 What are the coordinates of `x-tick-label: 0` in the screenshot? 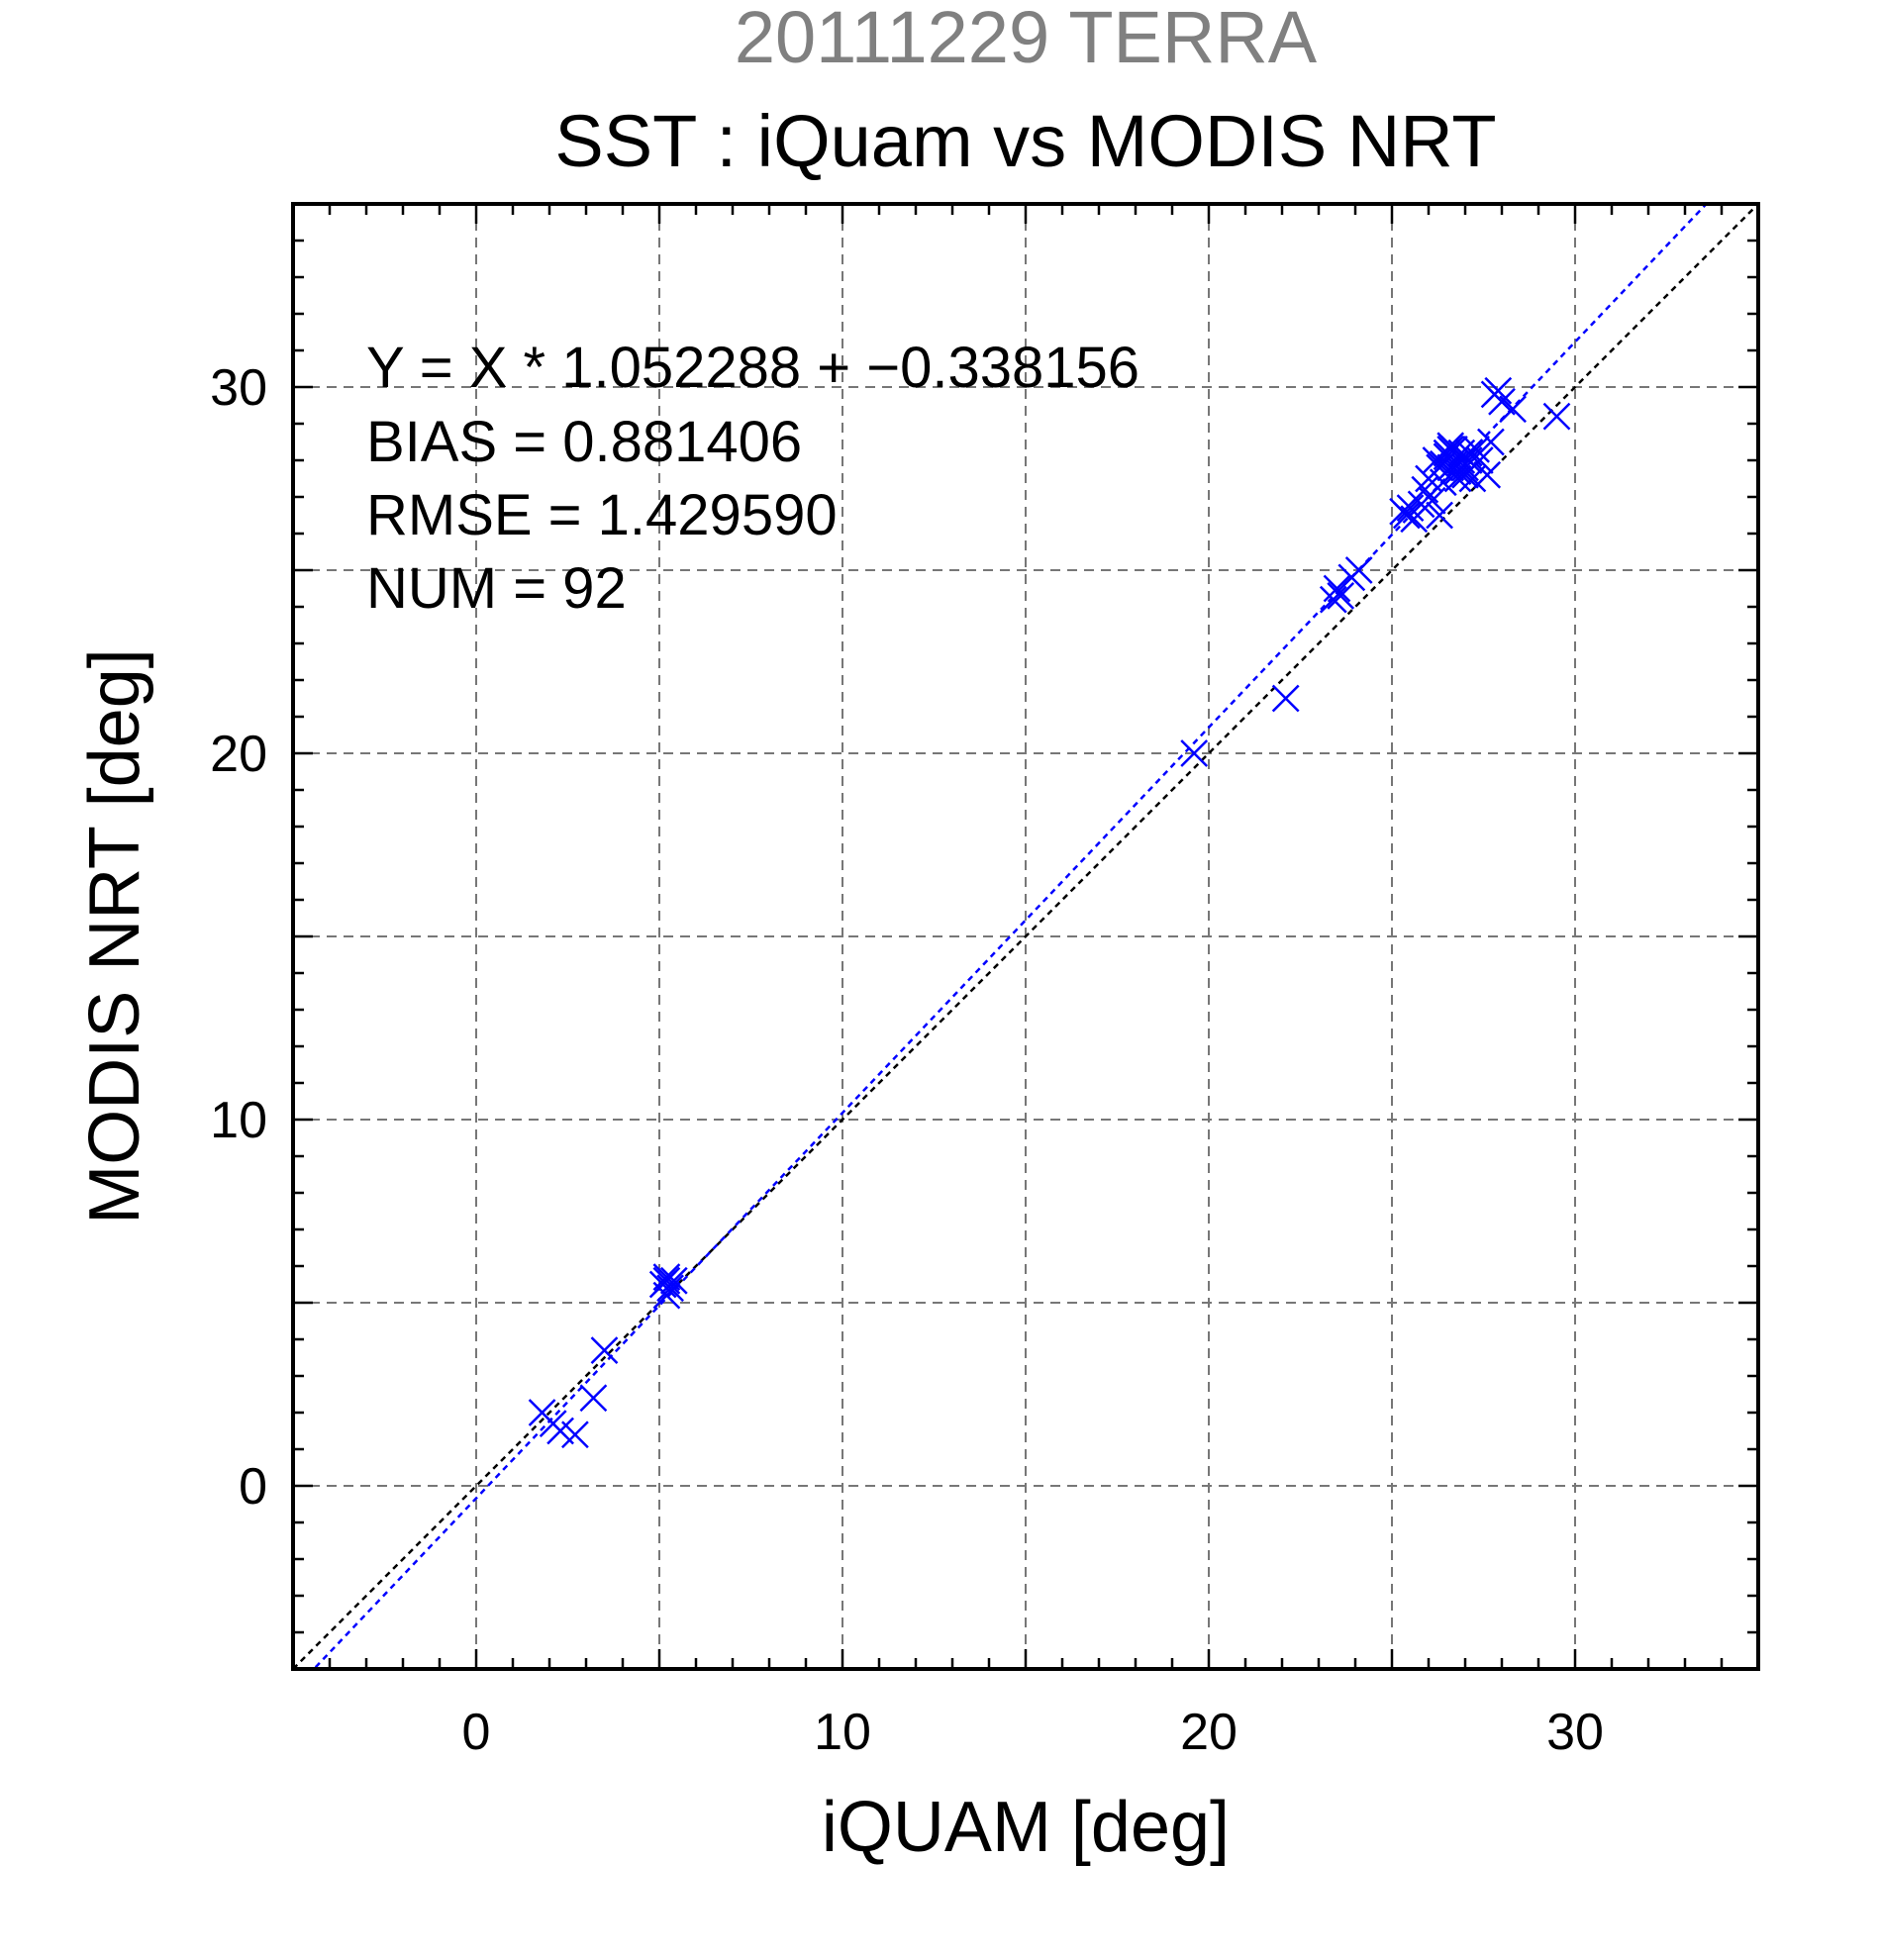 It's located at (477, 1732).